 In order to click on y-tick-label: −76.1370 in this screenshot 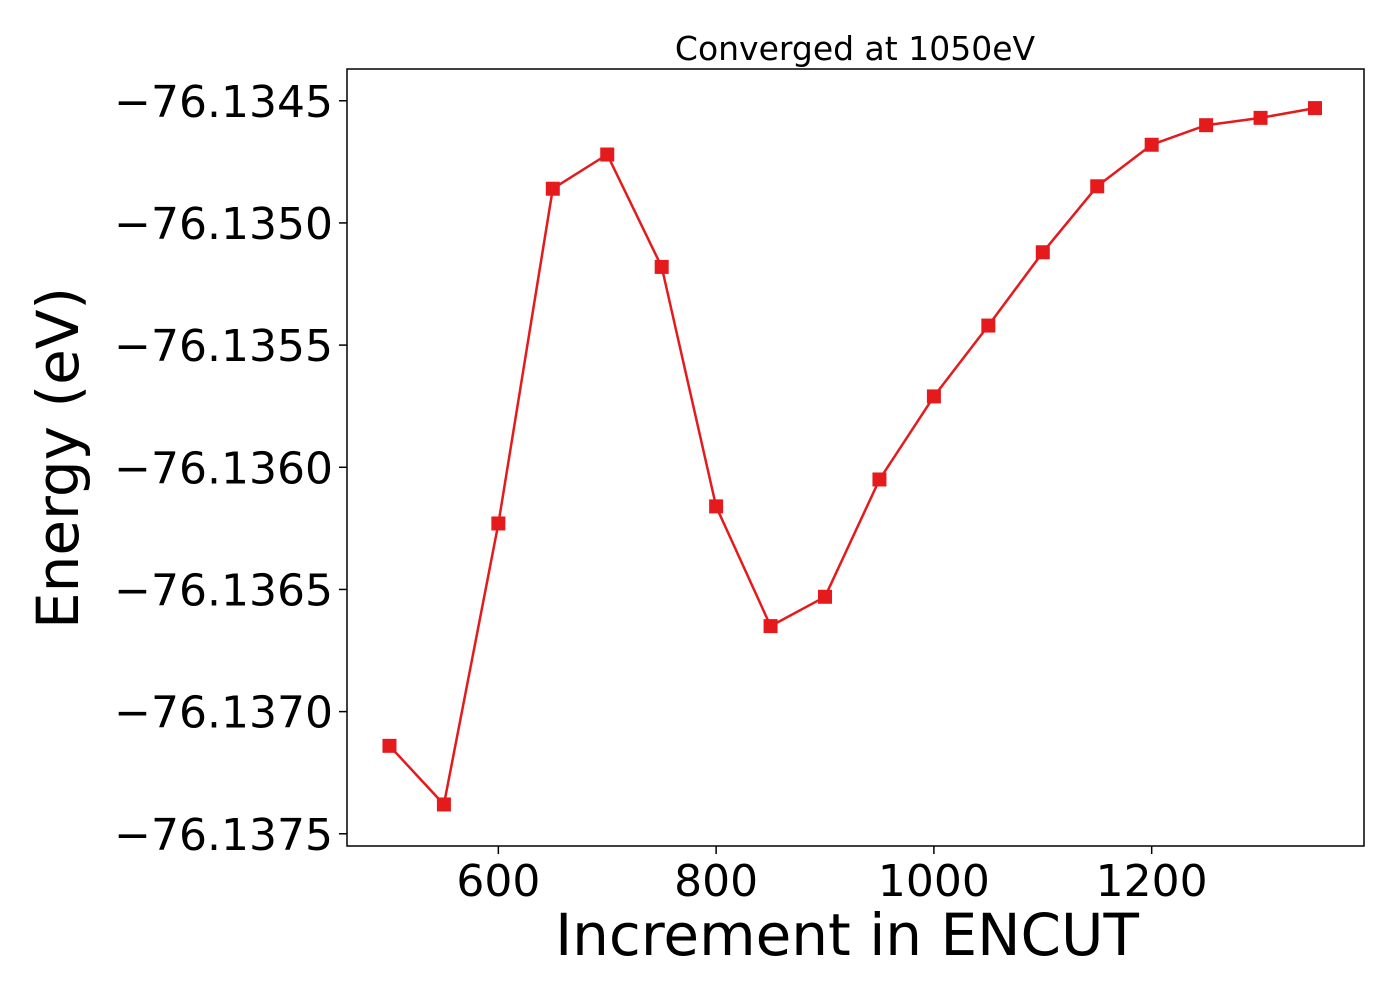, I will do `click(223, 713)`.